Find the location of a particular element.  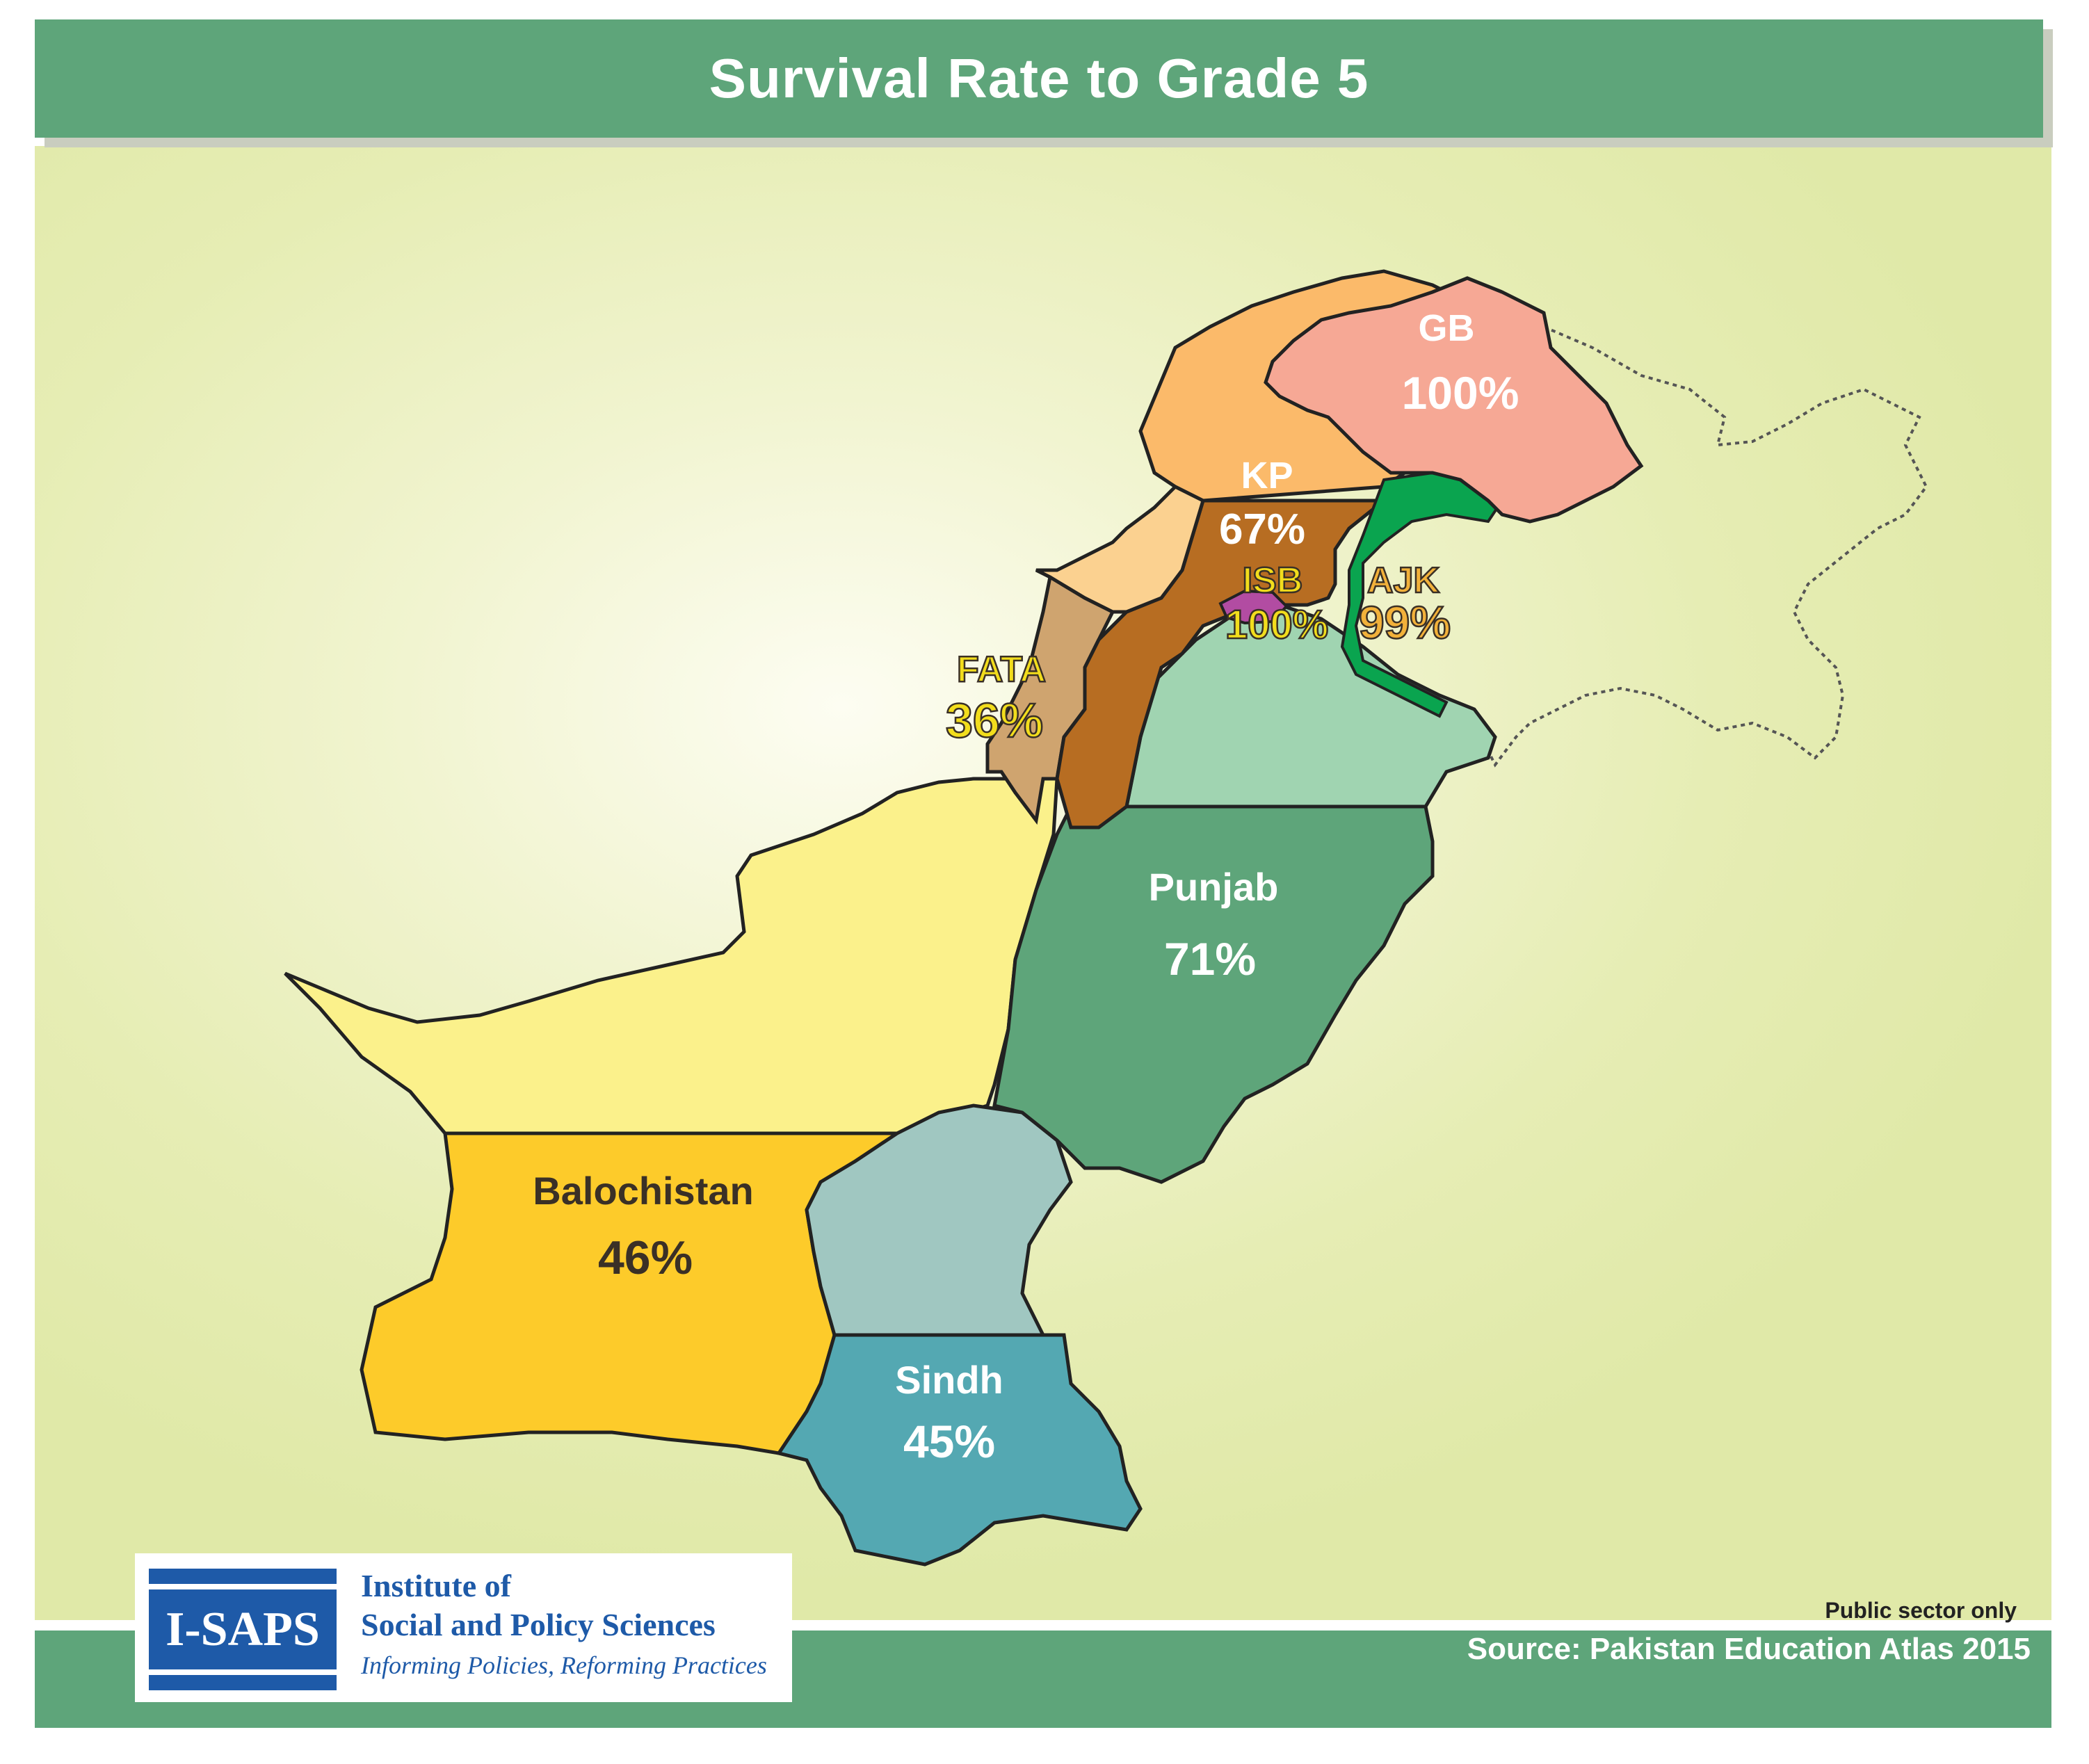

logo-mark-text: I-SAPS is located at coordinates (243, 1629).